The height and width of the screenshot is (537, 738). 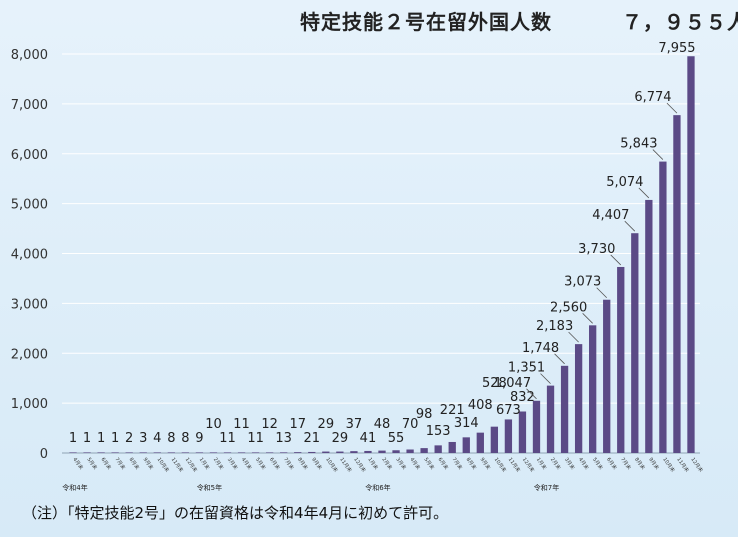 What do you see at coordinates (540, 348) in the screenshot?
I see `data-label: 1,748` at bounding box center [540, 348].